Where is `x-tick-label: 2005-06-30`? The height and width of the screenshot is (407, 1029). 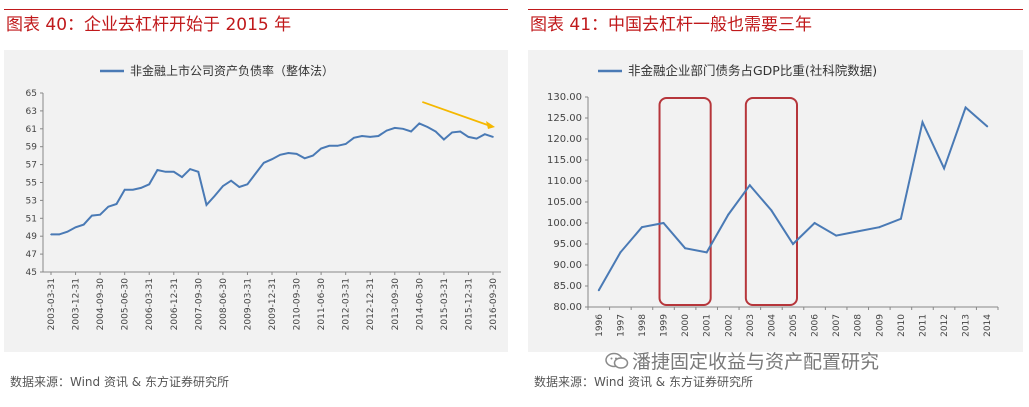
x-tick-label: 2005-06-30 is located at coordinates (126, 304).